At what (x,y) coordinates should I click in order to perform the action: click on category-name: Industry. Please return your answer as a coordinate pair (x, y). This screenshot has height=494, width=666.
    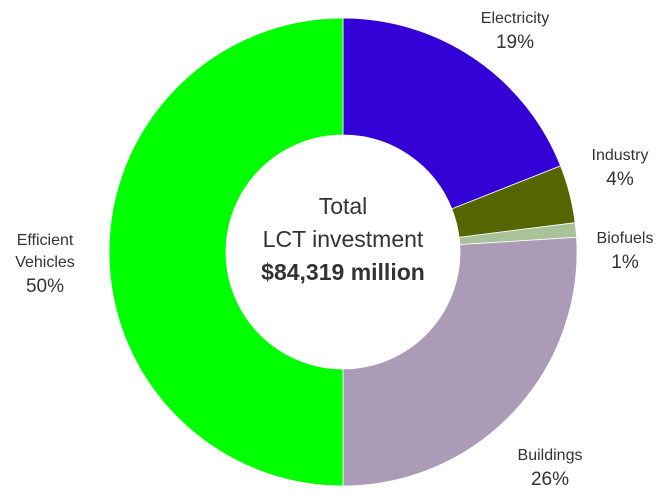
    Looking at the image, I should click on (620, 155).